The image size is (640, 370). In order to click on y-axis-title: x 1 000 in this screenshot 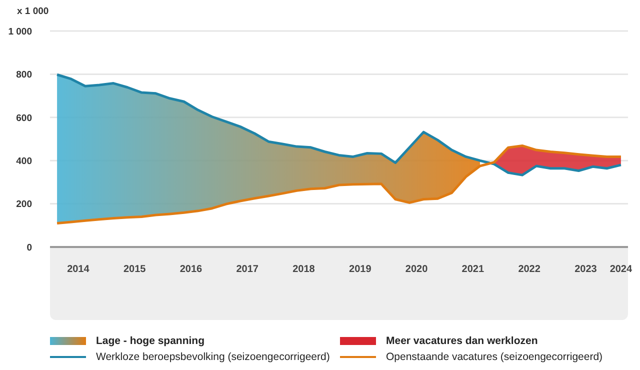, I will do `click(33, 11)`.